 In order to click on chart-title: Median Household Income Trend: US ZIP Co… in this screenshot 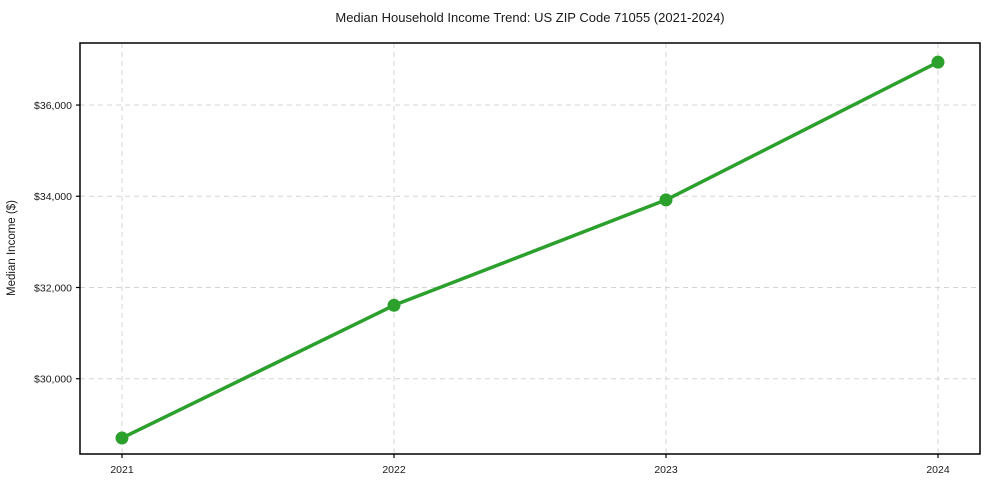, I will do `click(529, 17)`.